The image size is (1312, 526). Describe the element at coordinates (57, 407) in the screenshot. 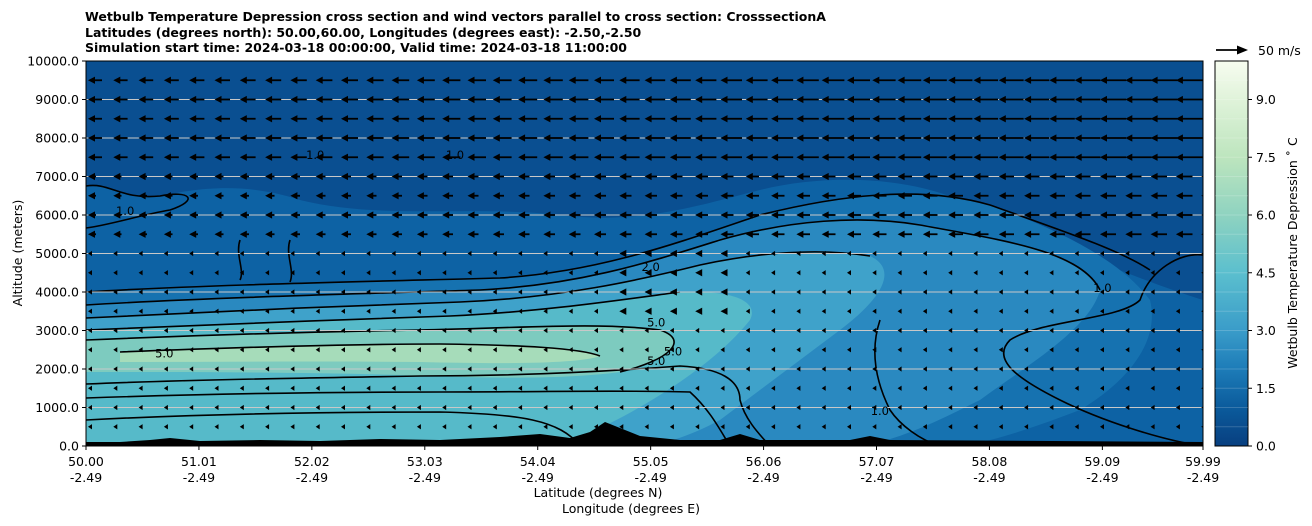

I see `y-tick-label-1: 1000.0` at that location.